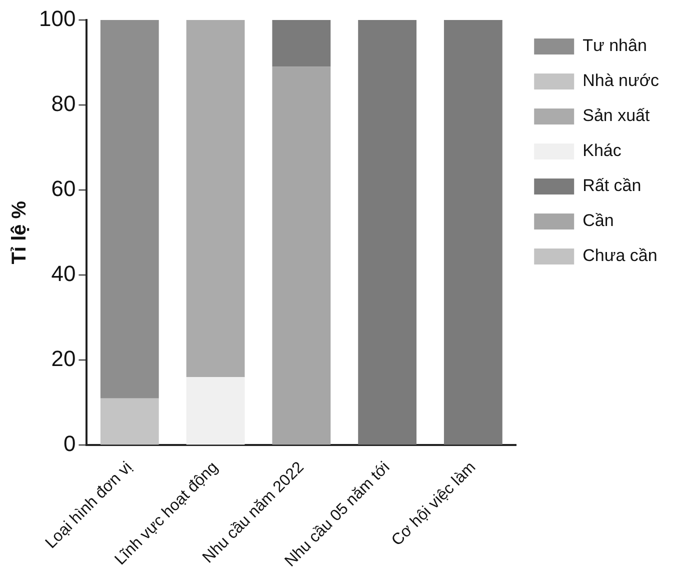 This screenshot has width=673, height=578. What do you see at coordinates (620, 256) in the screenshot?
I see `legend-label: Chưa cần` at bounding box center [620, 256].